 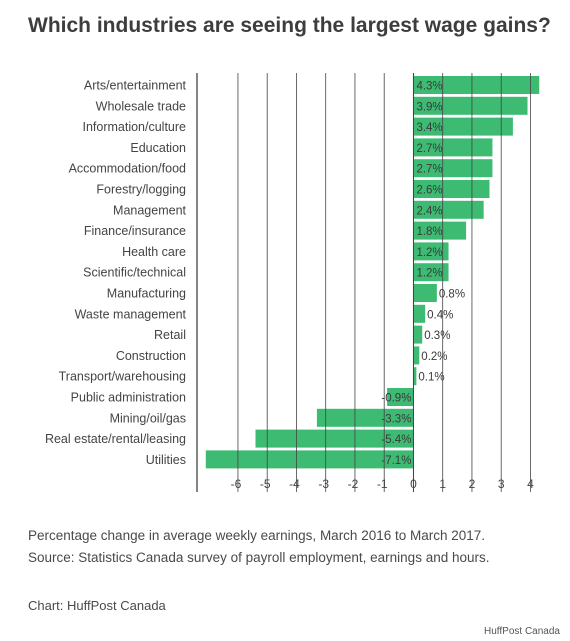 What do you see at coordinates (501, 484) in the screenshot?
I see `x-tick-label: 3` at bounding box center [501, 484].